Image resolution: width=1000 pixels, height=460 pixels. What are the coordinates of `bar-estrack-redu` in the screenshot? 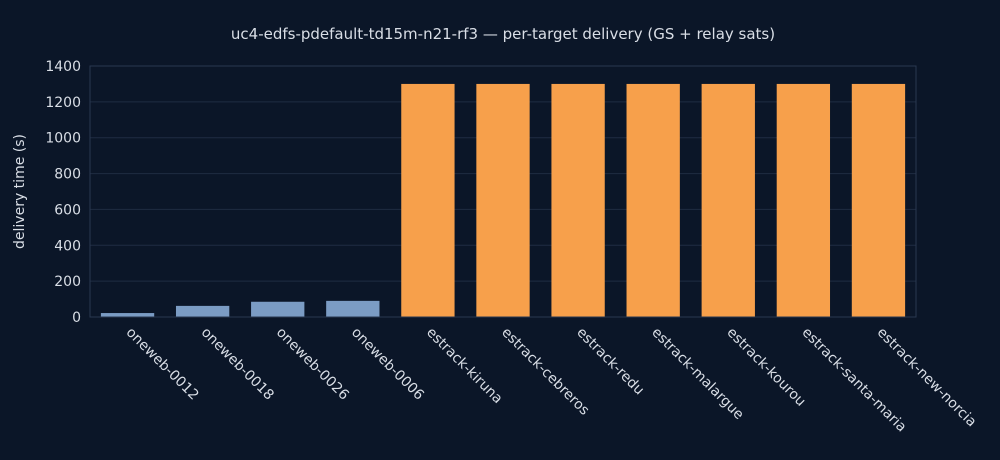 It's located at (578, 200).